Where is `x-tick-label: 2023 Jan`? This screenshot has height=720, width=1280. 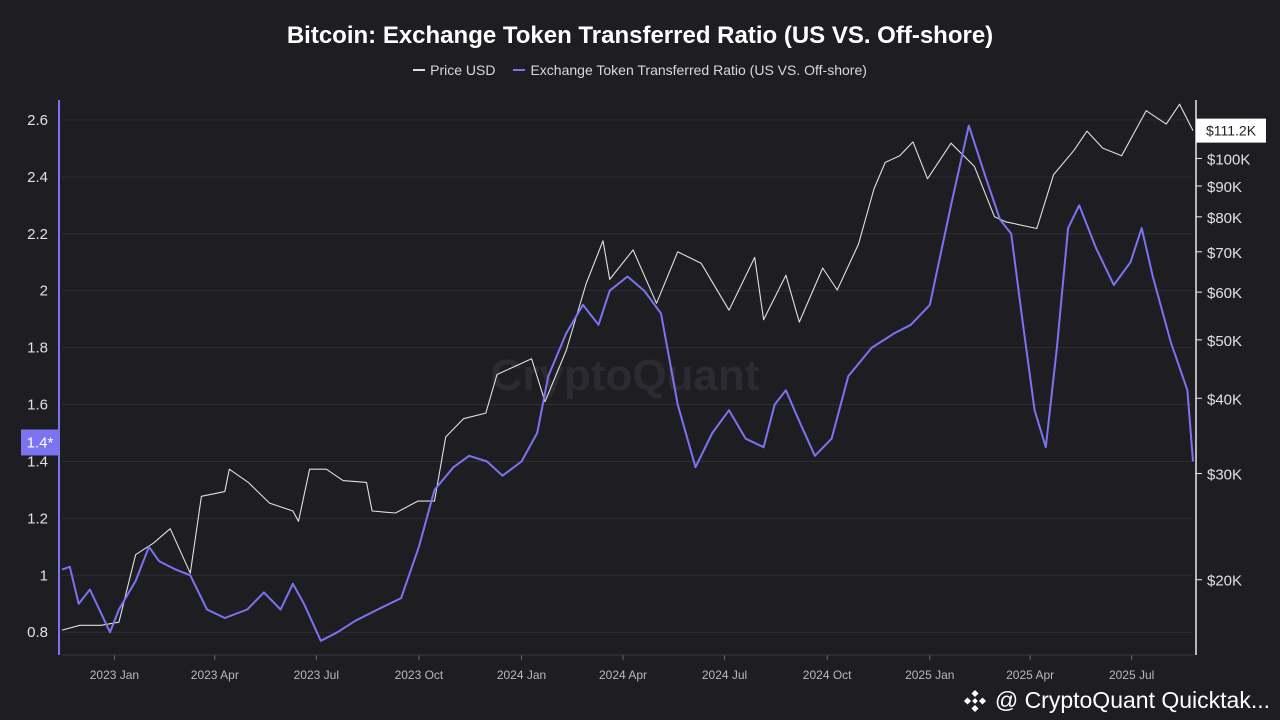
x-tick-label: 2023 Jan is located at coordinates (114, 675).